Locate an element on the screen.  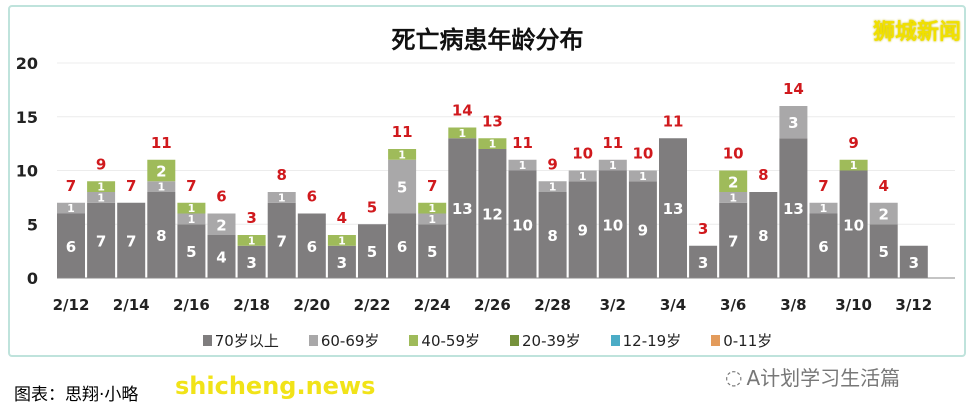
legend-label: 40-59岁 is located at coordinates (451, 341).